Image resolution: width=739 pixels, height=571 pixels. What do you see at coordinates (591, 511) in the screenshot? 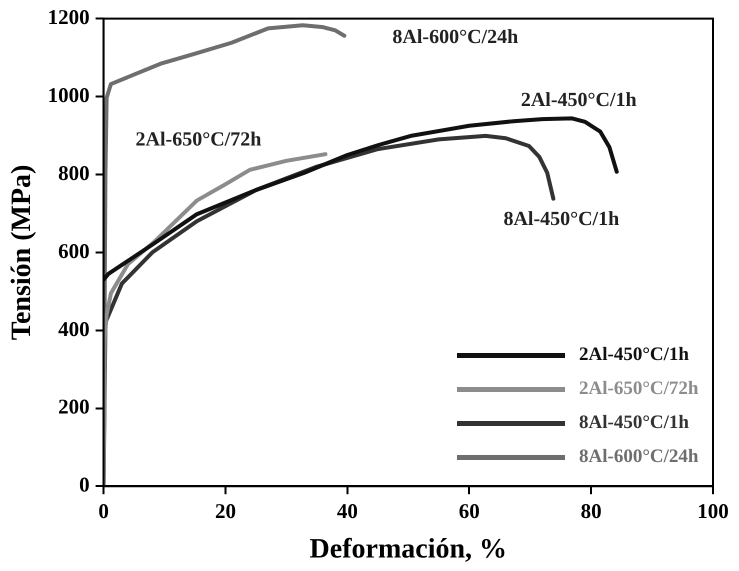
I see `x-tick-label: 80` at bounding box center [591, 511].